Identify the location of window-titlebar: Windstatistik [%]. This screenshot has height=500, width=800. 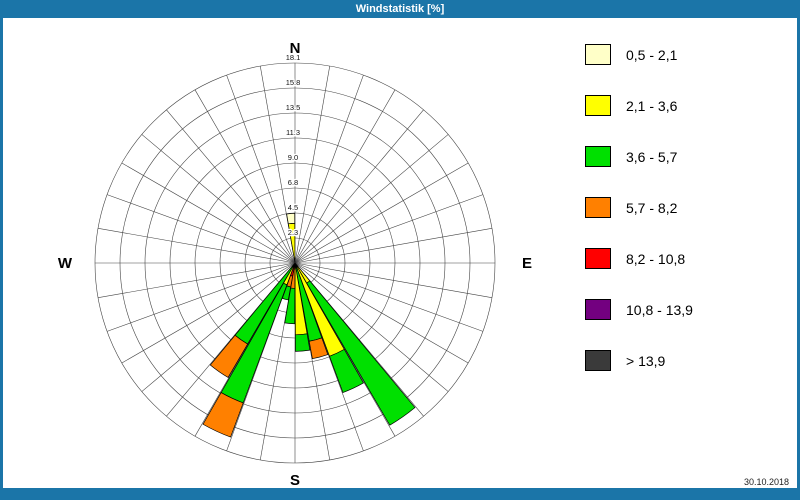
(400, 9).